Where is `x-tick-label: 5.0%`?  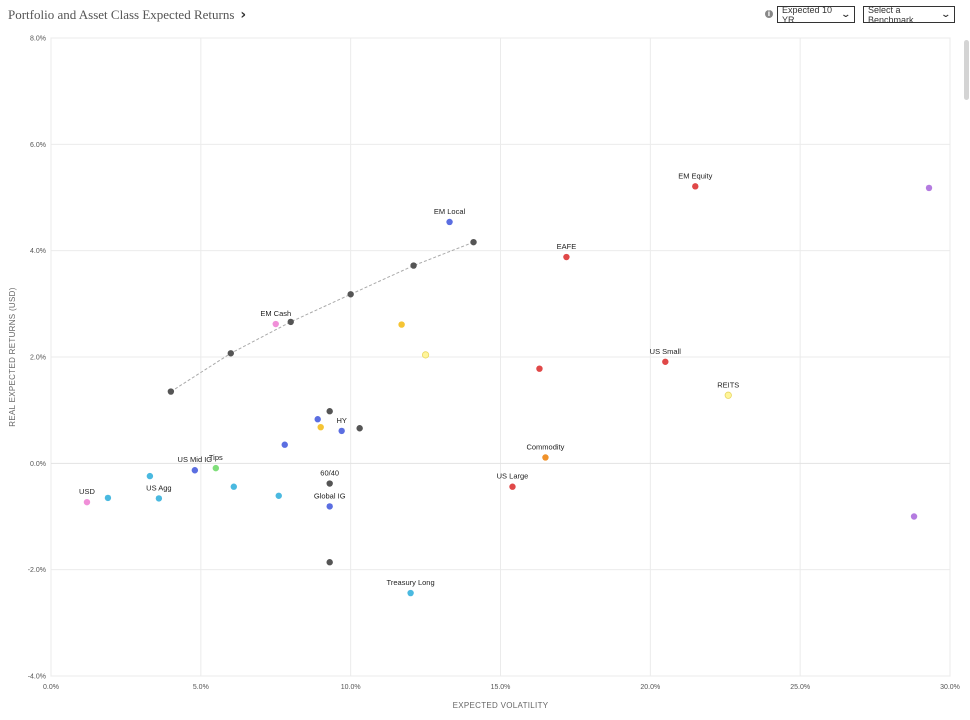 x-tick-label: 5.0% is located at coordinates (201, 687).